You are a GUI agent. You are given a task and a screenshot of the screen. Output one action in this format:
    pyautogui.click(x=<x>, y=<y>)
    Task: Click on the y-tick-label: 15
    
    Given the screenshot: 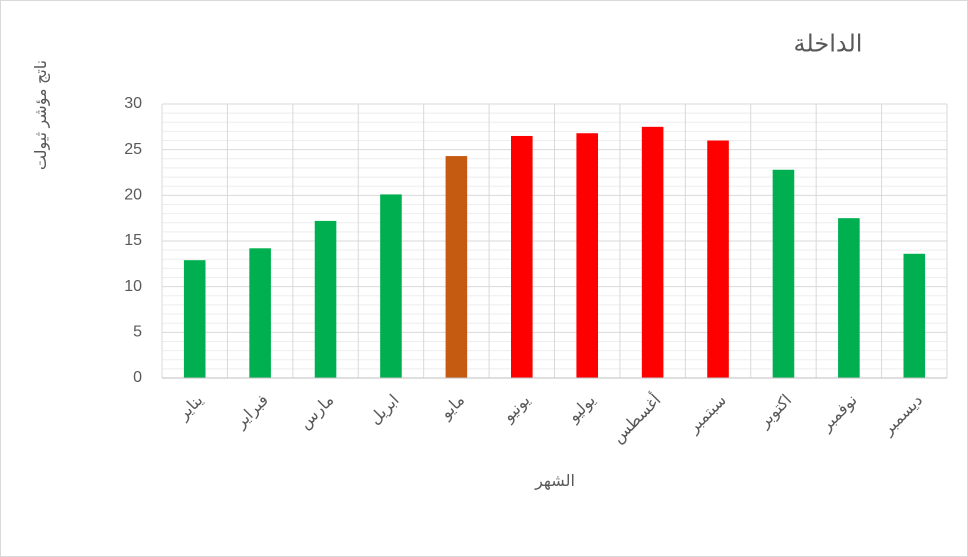 What is the action you would take?
    pyautogui.click(x=133, y=240)
    